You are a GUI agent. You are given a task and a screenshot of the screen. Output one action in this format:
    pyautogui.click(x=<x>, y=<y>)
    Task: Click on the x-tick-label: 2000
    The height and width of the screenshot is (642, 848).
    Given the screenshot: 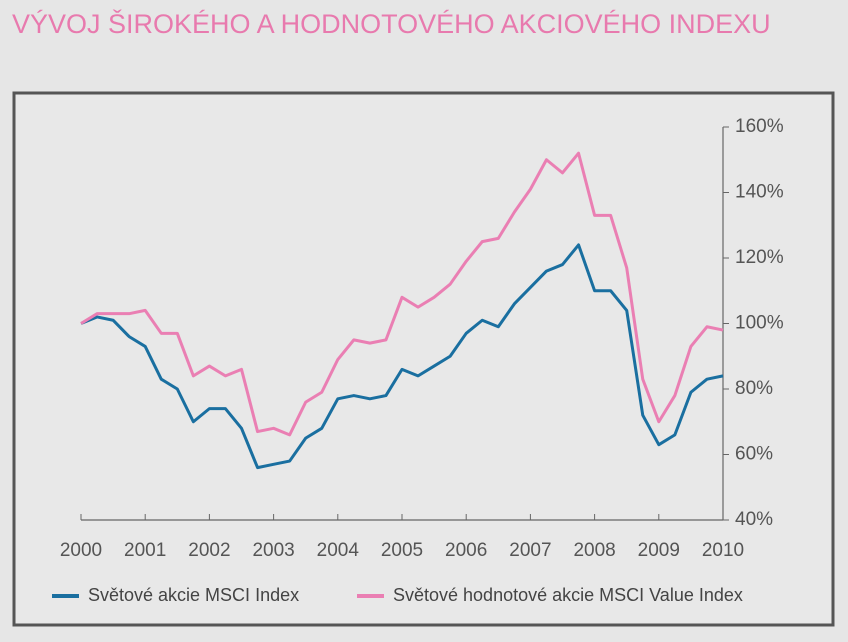 What is the action you would take?
    pyautogui.click(x=81, y=550)
    